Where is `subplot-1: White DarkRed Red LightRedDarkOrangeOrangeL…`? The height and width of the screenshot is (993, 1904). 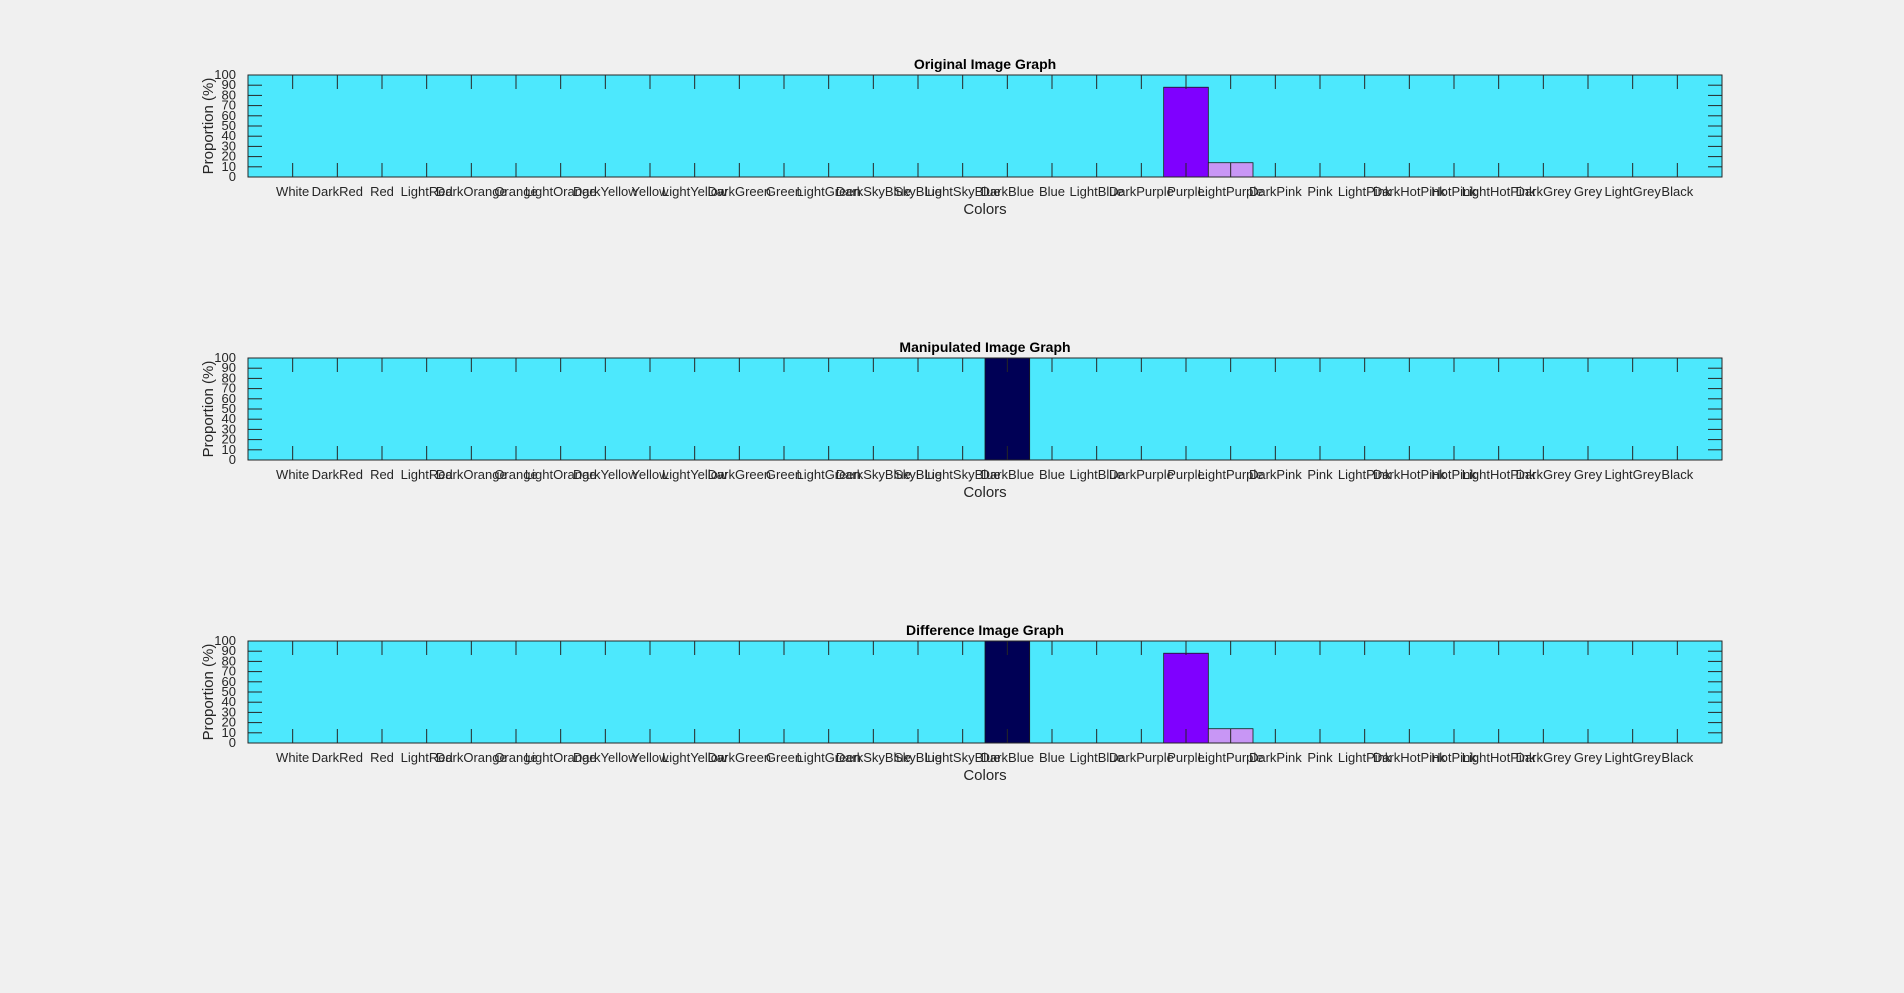
subplot-1: White DarkRed Red LightRedDarkOrangeOrangeL… is located at coordinates (961, 137).